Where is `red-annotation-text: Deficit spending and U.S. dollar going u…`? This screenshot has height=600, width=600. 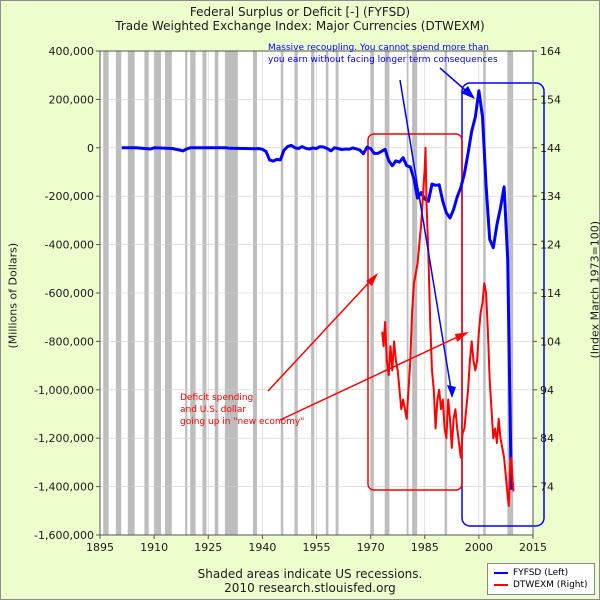 red-annotation-text: Deficit spending and U.S. dollar going u… is located at coordinates (242, 410).